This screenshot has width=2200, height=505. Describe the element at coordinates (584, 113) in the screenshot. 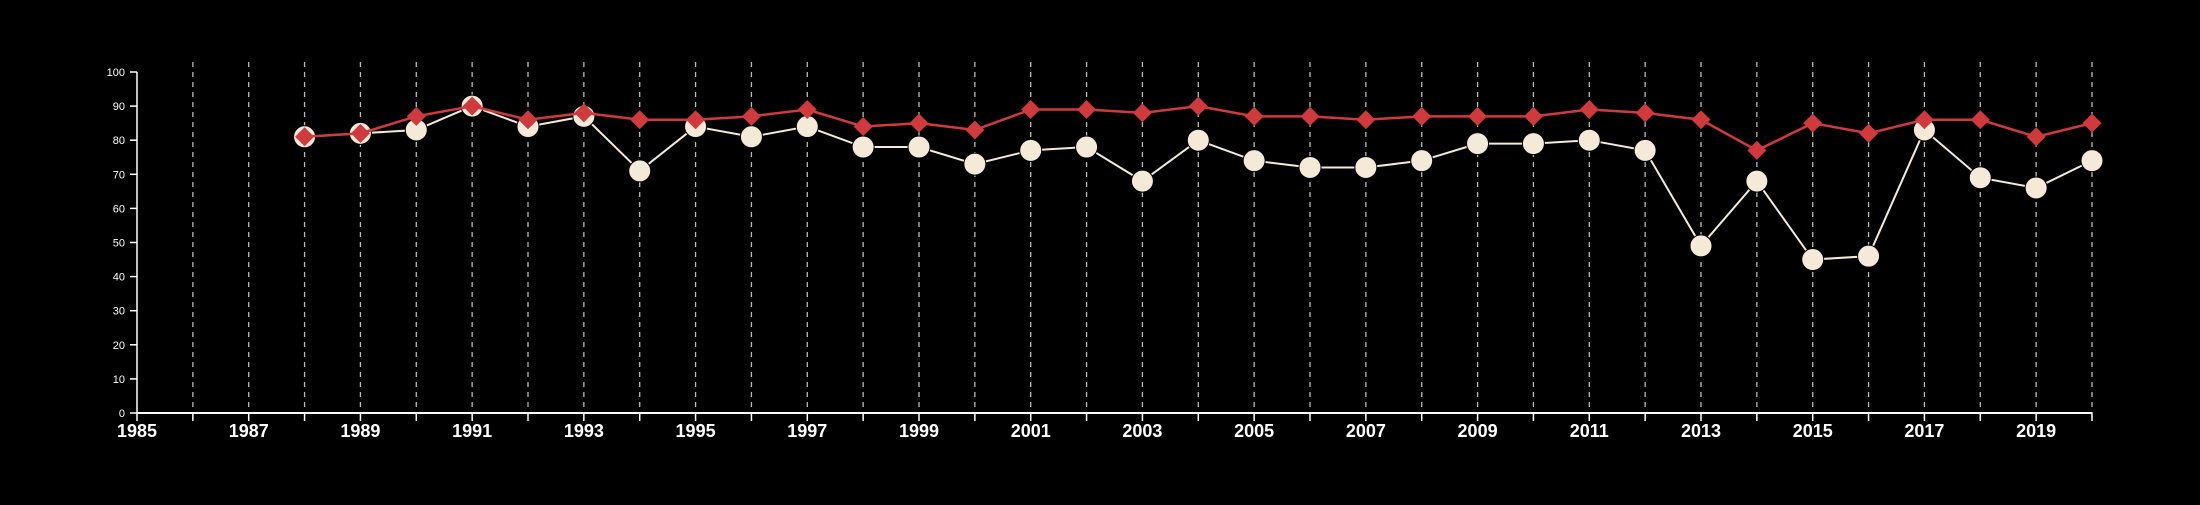

I see `data-point-diamond-1993` at that location.